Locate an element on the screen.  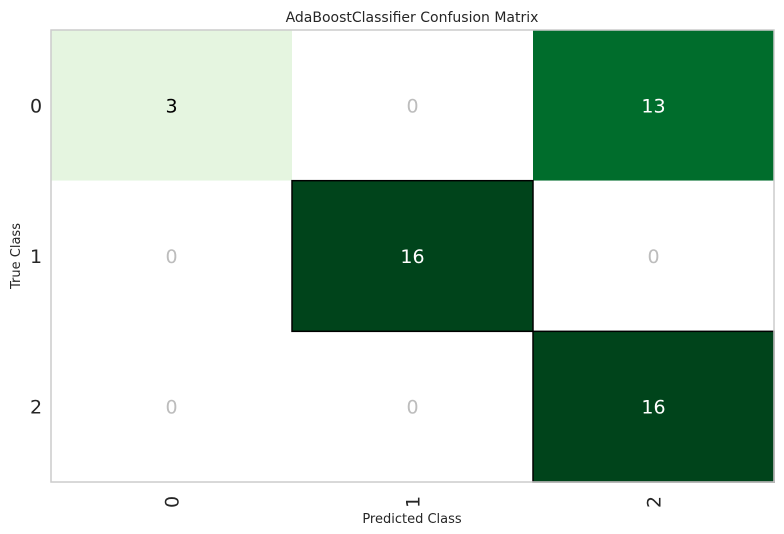
y-tick-label-1: 1 is located at coordinates (36, 257).